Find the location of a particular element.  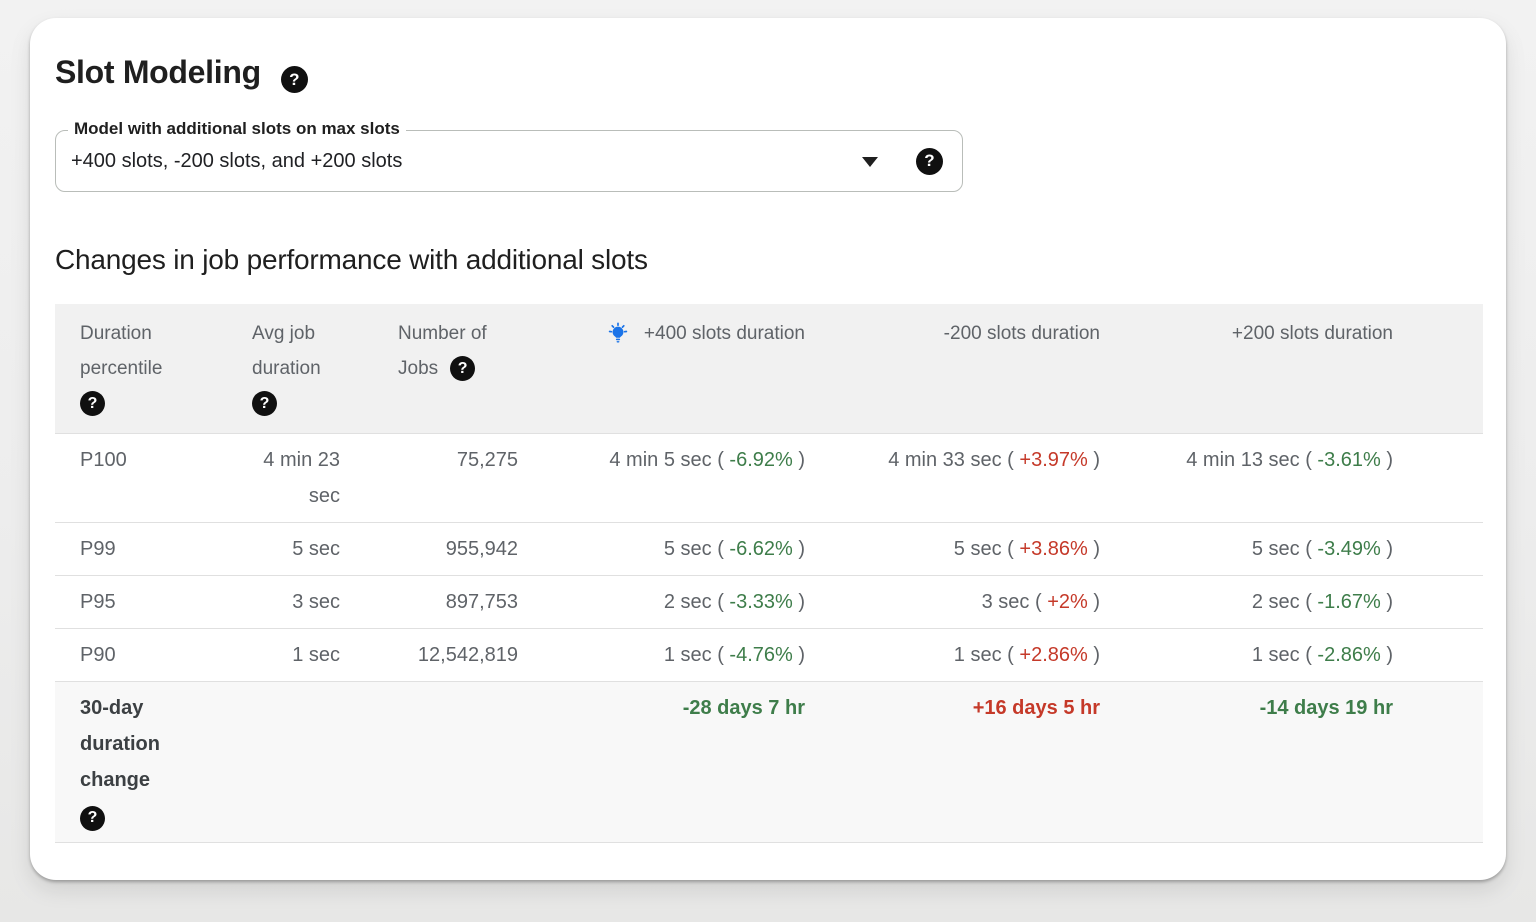

select-value: +400 slots, -200 slots, and +200 slots is located at coordinates (237, 160).